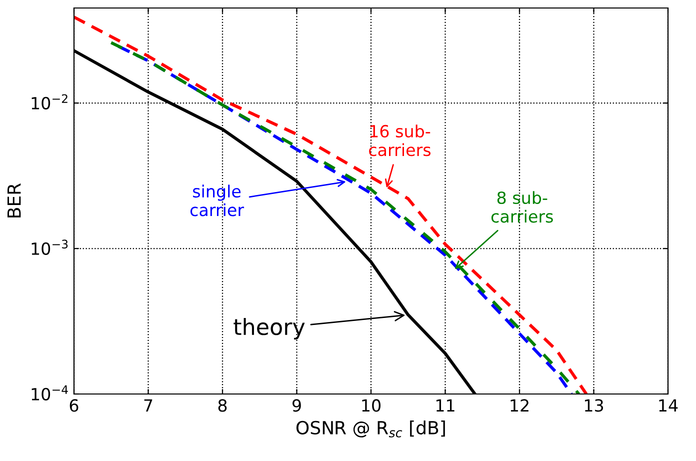 The height and width of the screenshot is (461, 696). Describe the element at coordinates (519, 405) in the screenshot. I see `x-tick-label: 12` at that location.